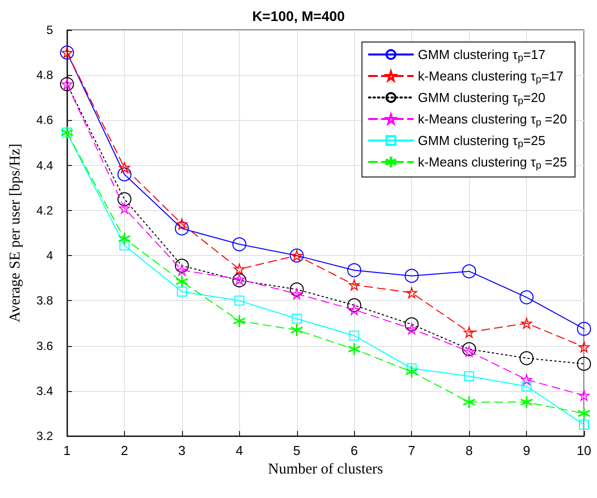 The width and height of the screenshot is (597, 498). I want to click on x-tick-label: 8, so click(469, 450).